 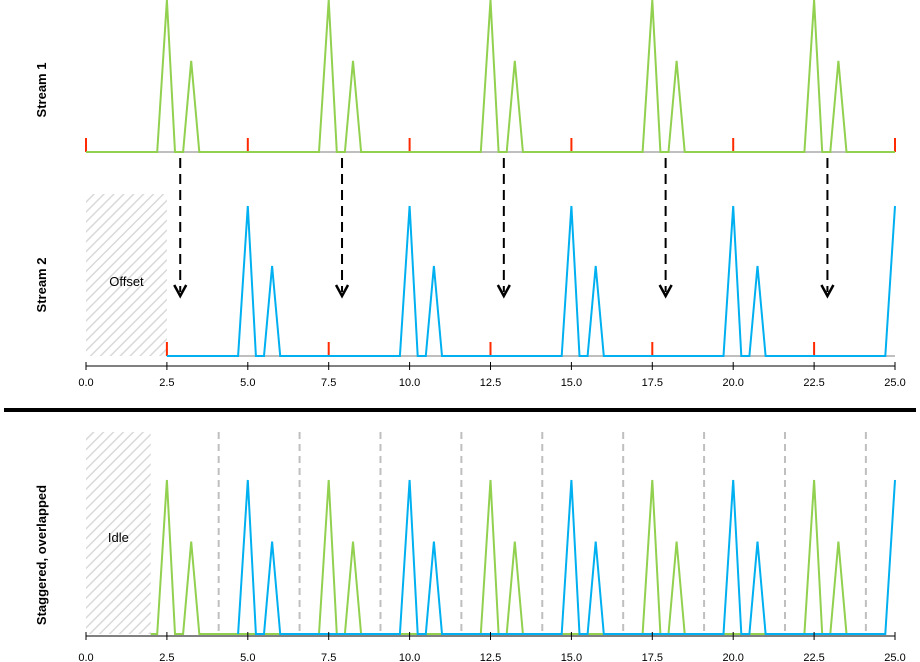 I want to click on region-annotation: Idle, so click(x=118, y=537).